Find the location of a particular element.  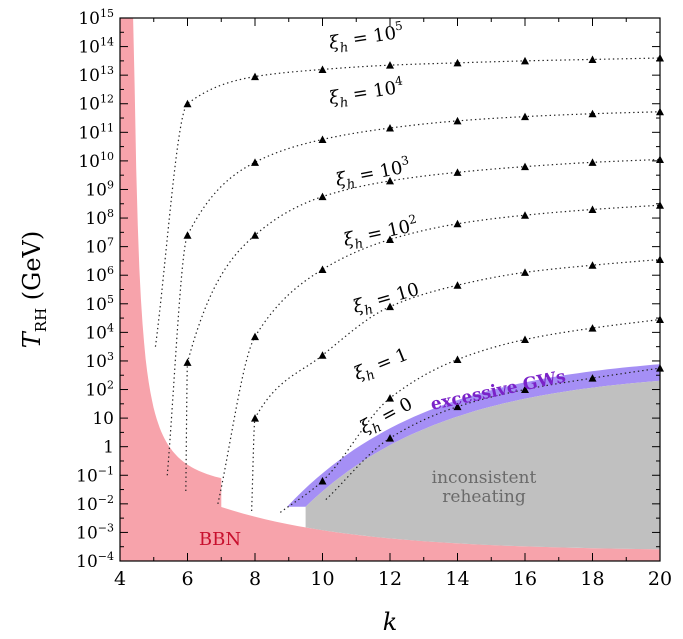

inconsistent-reheating-region is located at coordinates (482, 465).